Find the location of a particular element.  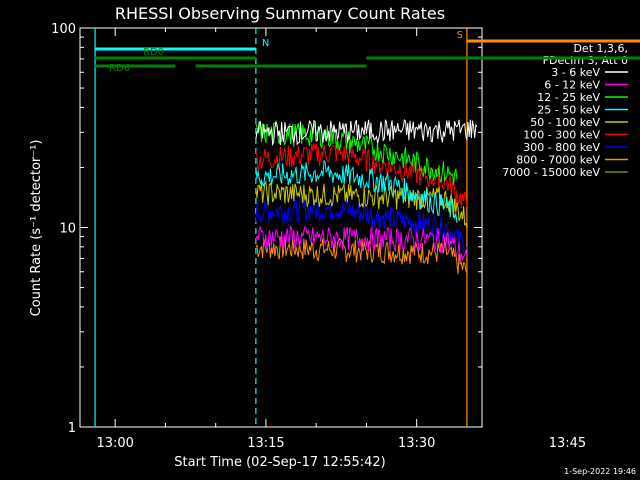

legend-entry-label: 3 - 6 keV is located at coordinates (575, 72).